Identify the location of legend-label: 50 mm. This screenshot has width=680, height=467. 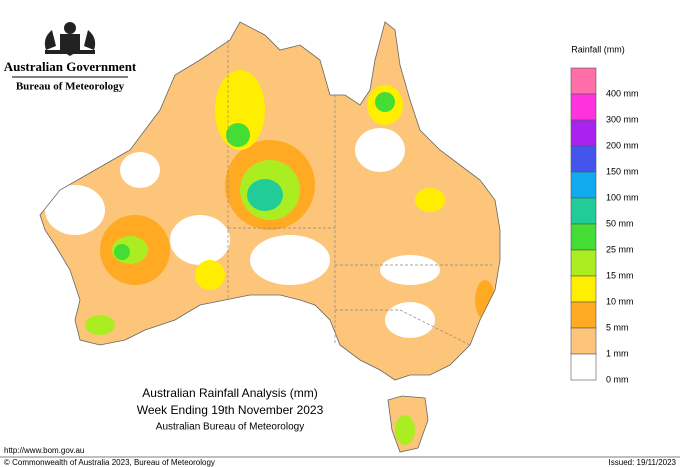
(620, 223).